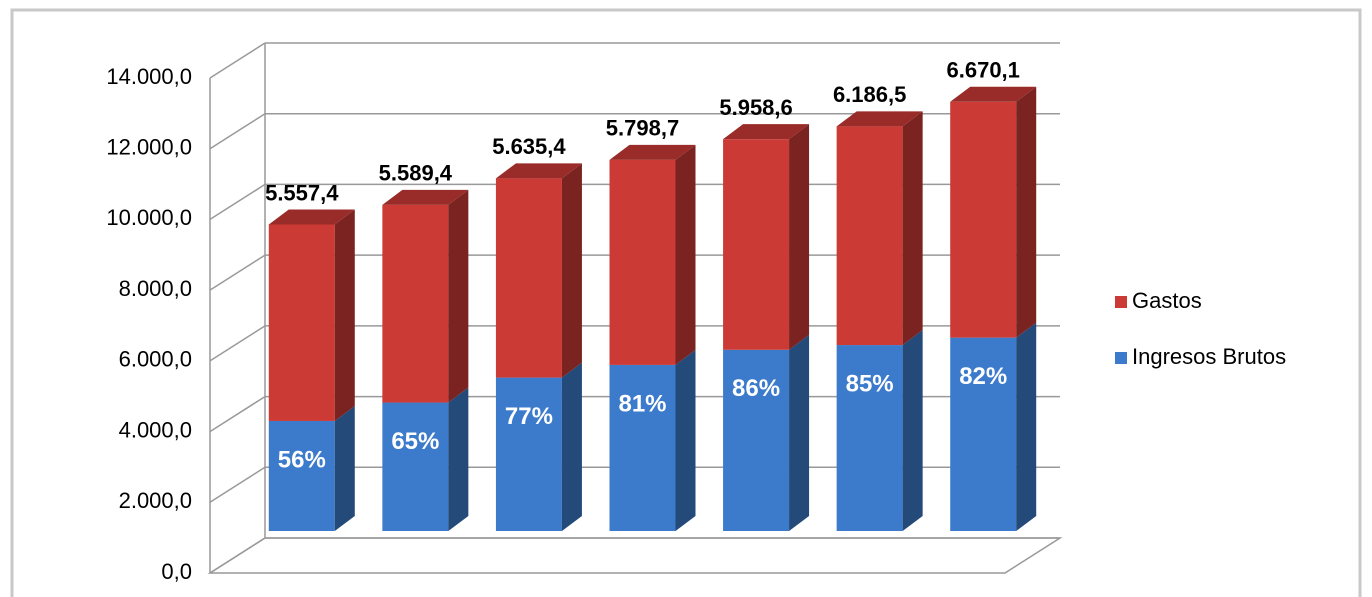 Image resolution: width=1372 pixels, height=597 pixels. What do you see at coordinates (155, 500) in the screenshot?
I see `y-tick-label: 2.000,0` at bounding box center [155, 500].